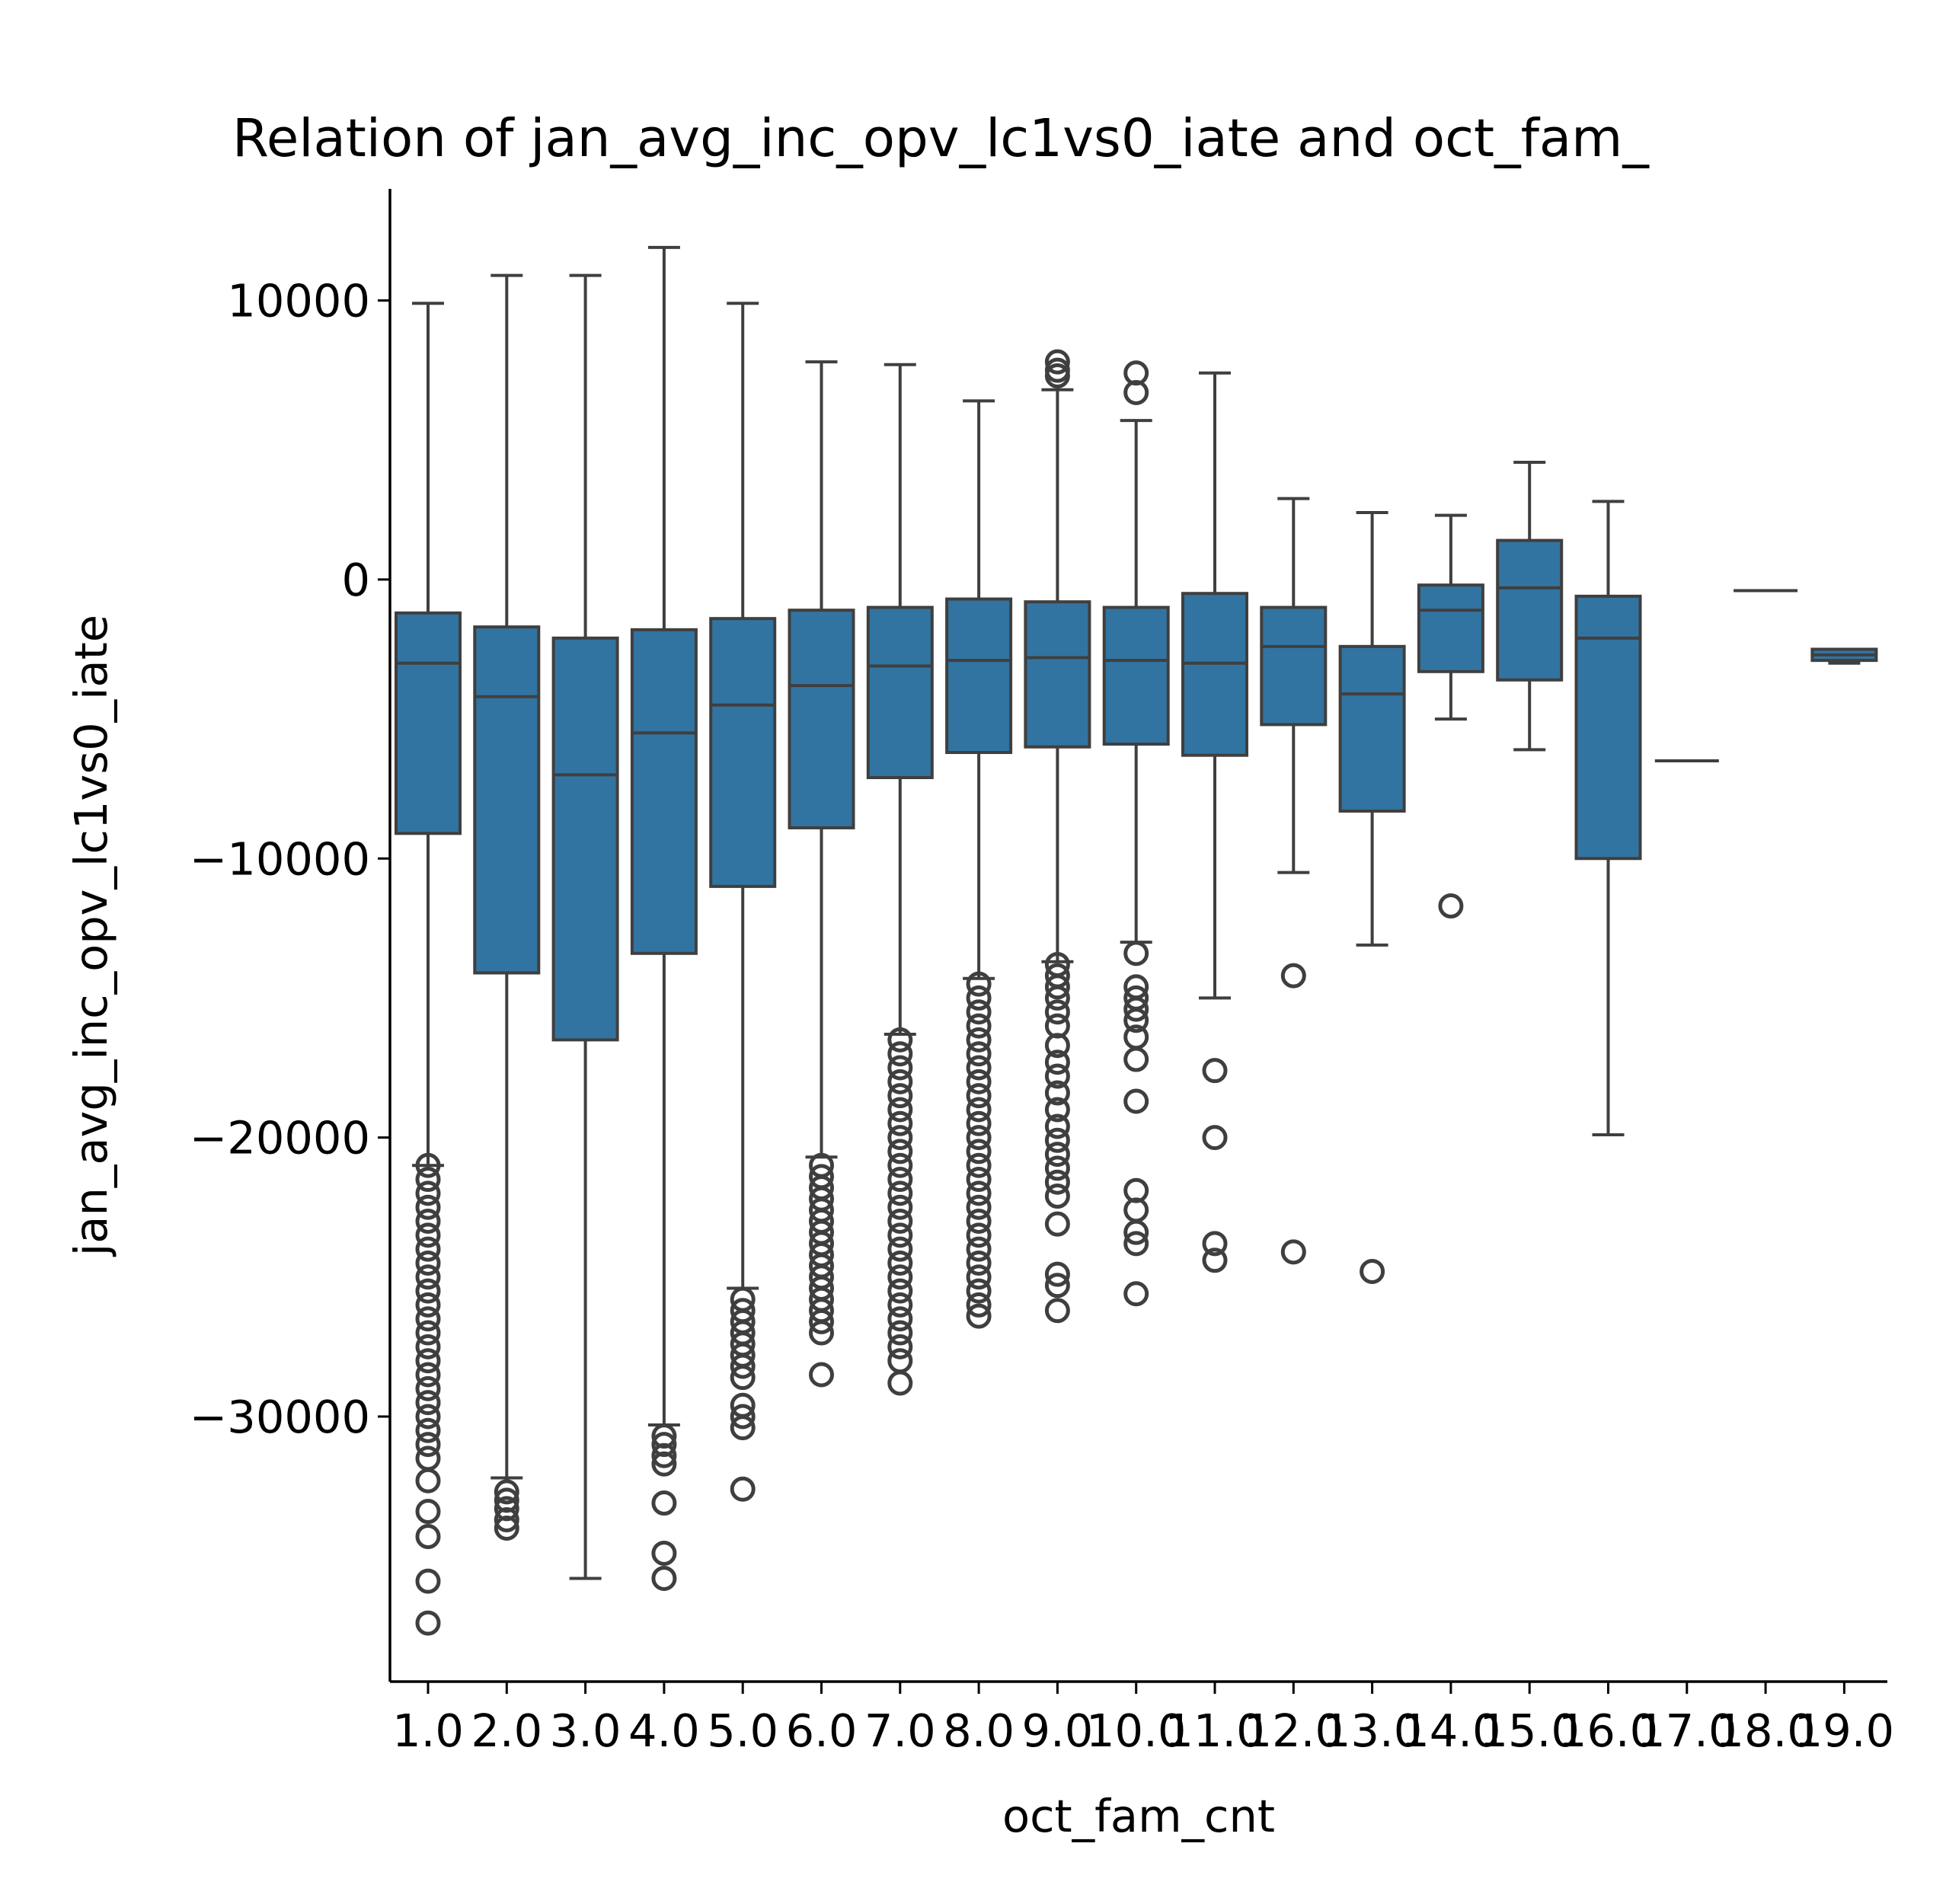 This screenshot has height=1904, width=1946. What do you see at coordinates (743, 902) in the screenshot?
I see `box-5.0` at bounding box center [743, 902].